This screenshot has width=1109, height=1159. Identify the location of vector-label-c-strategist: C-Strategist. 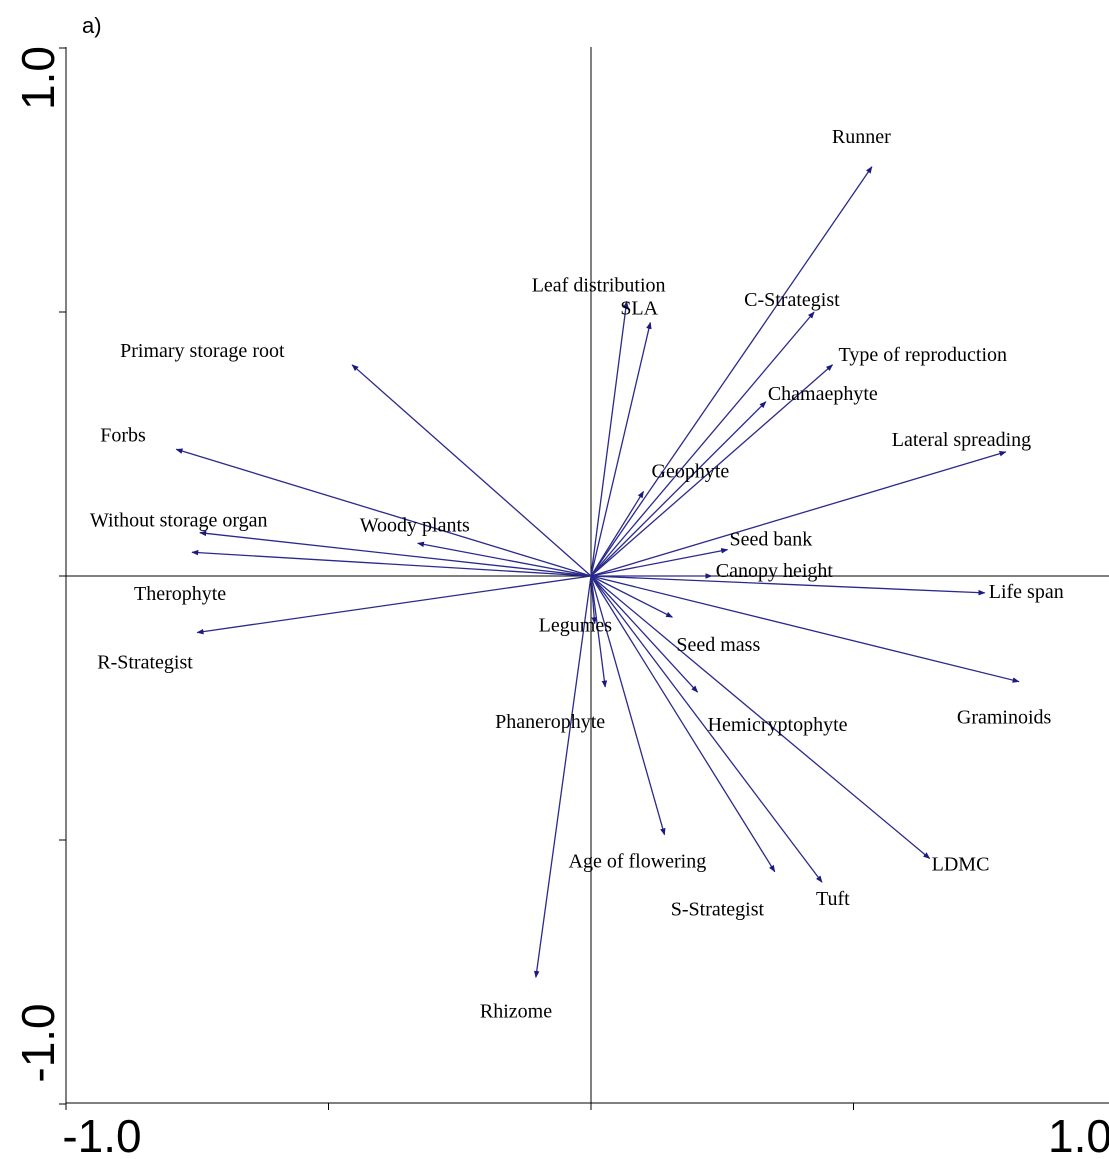
(792, 300).